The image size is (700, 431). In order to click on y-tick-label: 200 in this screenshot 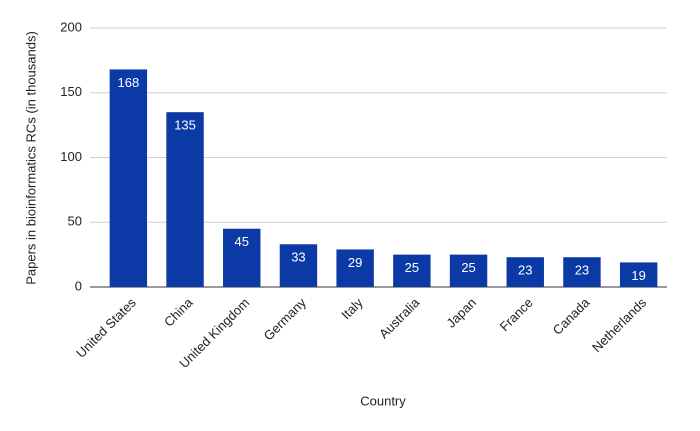, I will do `click(71, 26)`.